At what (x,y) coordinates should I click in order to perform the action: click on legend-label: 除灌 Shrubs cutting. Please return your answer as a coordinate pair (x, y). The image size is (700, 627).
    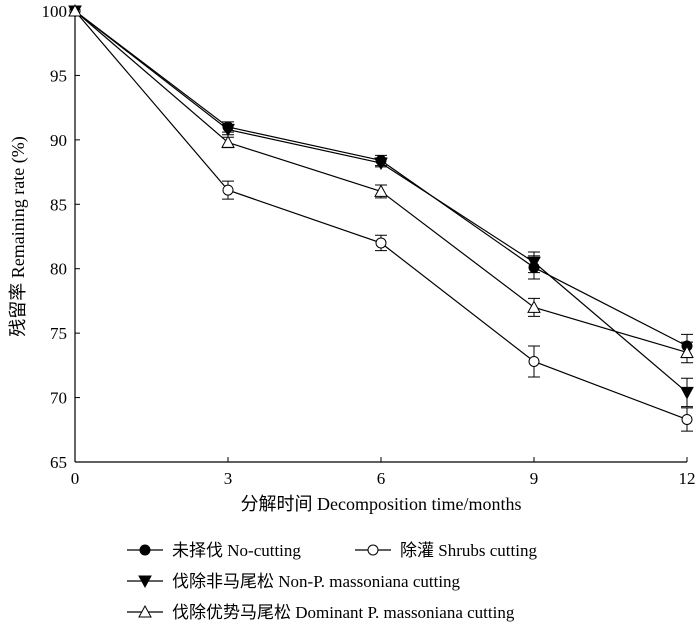
    Looking at the image, I should click on (468, 550).